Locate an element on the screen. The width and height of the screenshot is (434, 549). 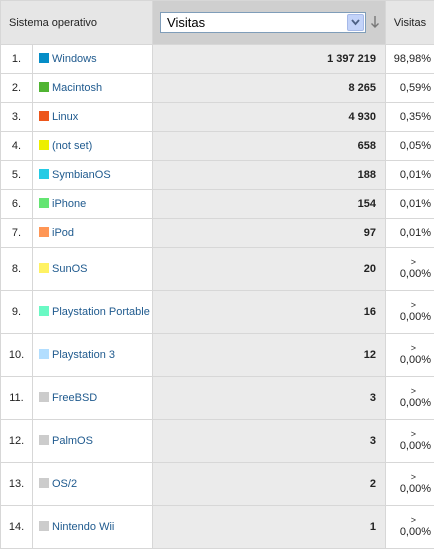
os-link: FreeBSD is located at coordinates (74, 398).